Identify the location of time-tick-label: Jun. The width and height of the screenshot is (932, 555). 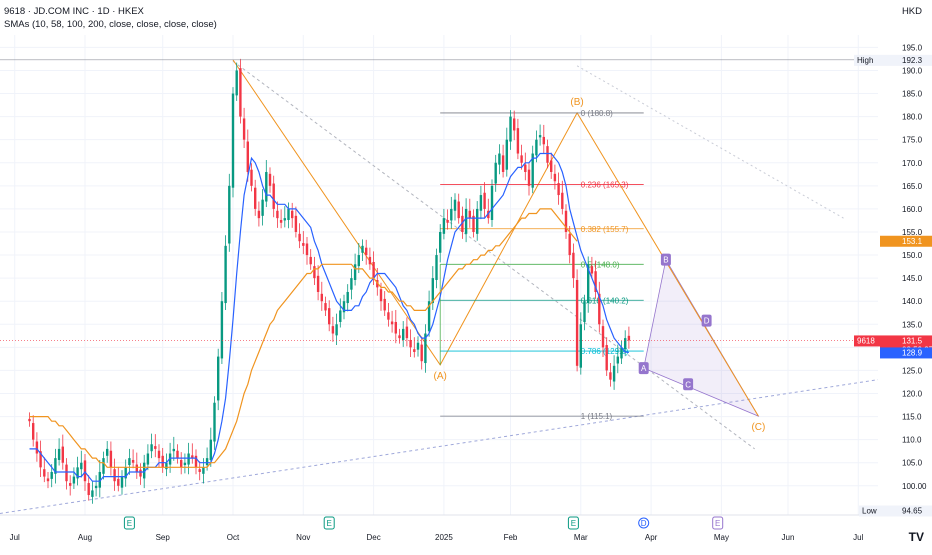
(788, 537).